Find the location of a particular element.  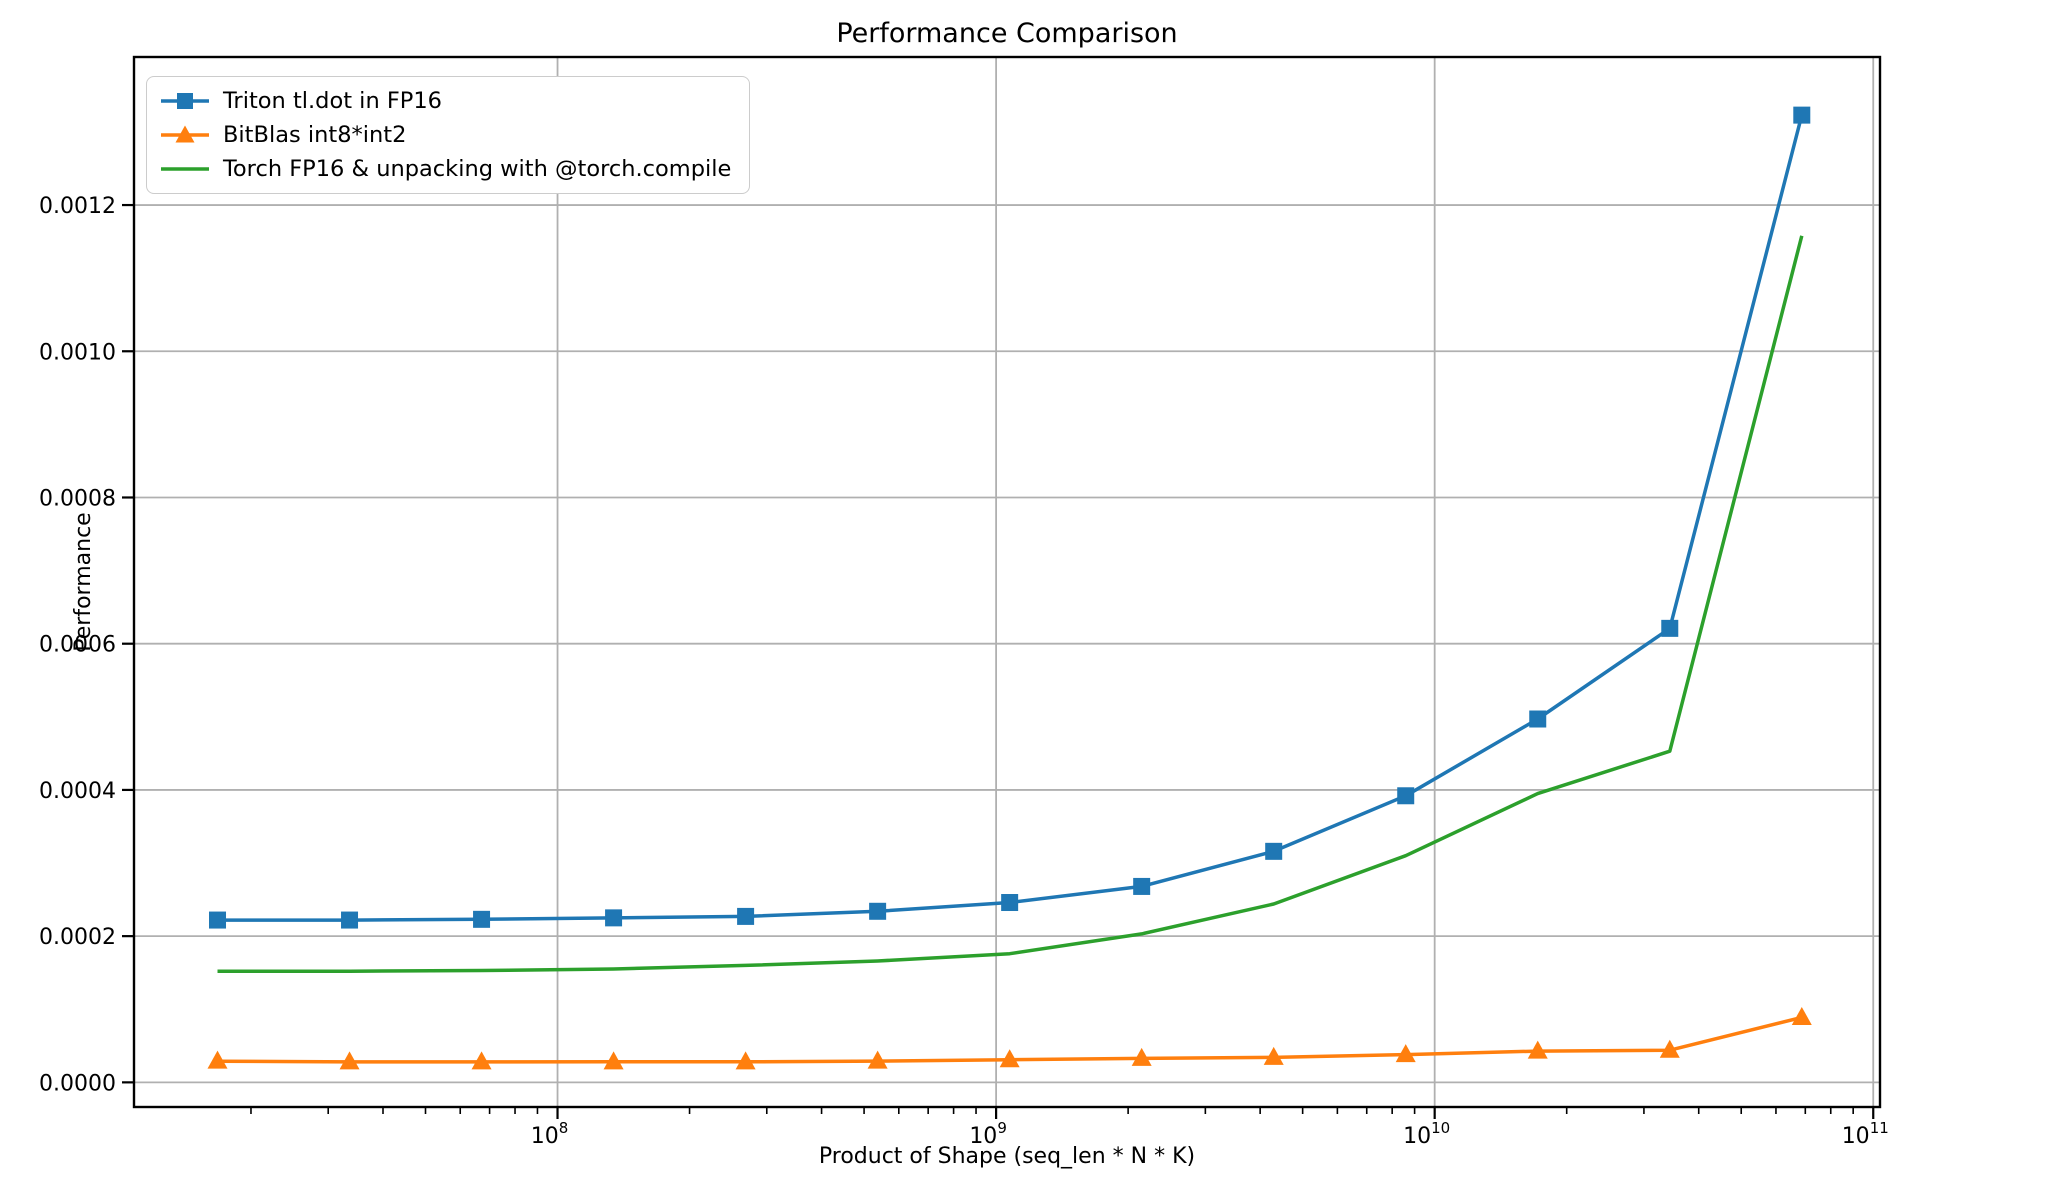

y-tick-label: 0.0000 is located at coordinates (77, 1083).